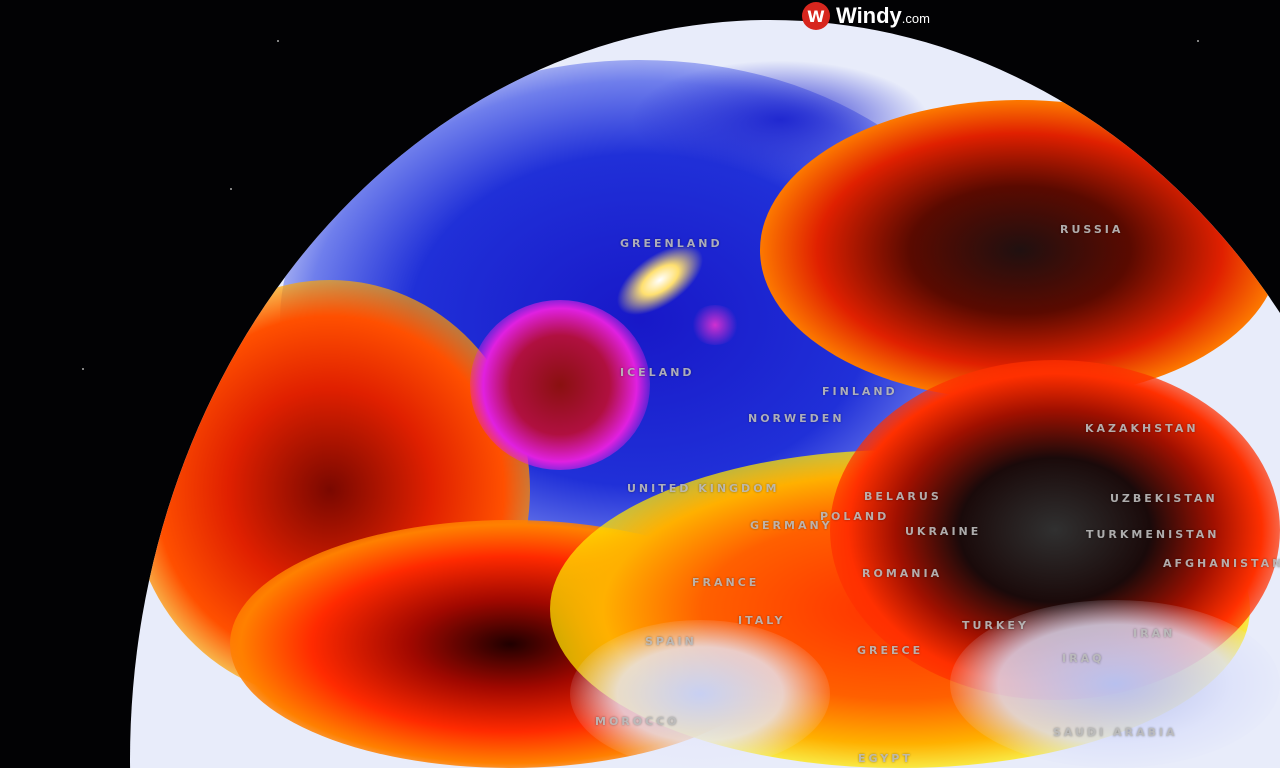  I want to click on country-label: IRAN, so click(1154, 633).